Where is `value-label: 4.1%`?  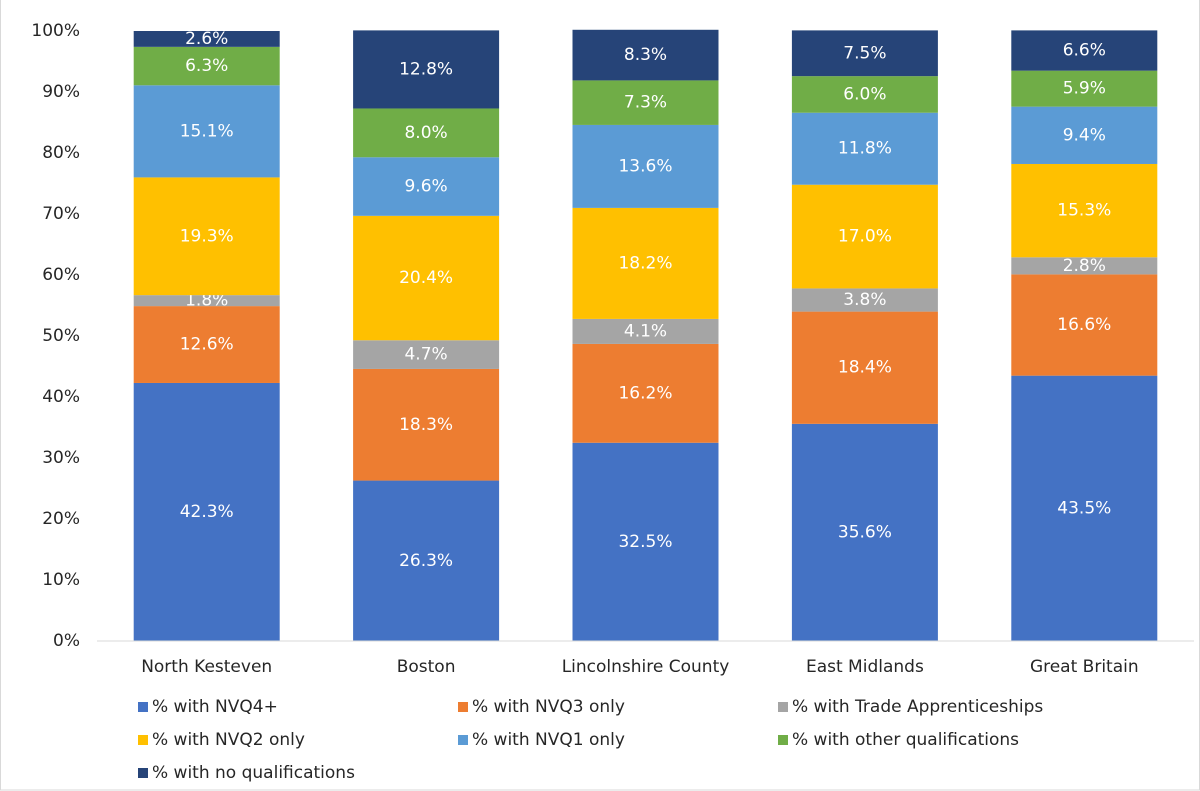 value-label: 4.1% is located at coordinates (645, 331).